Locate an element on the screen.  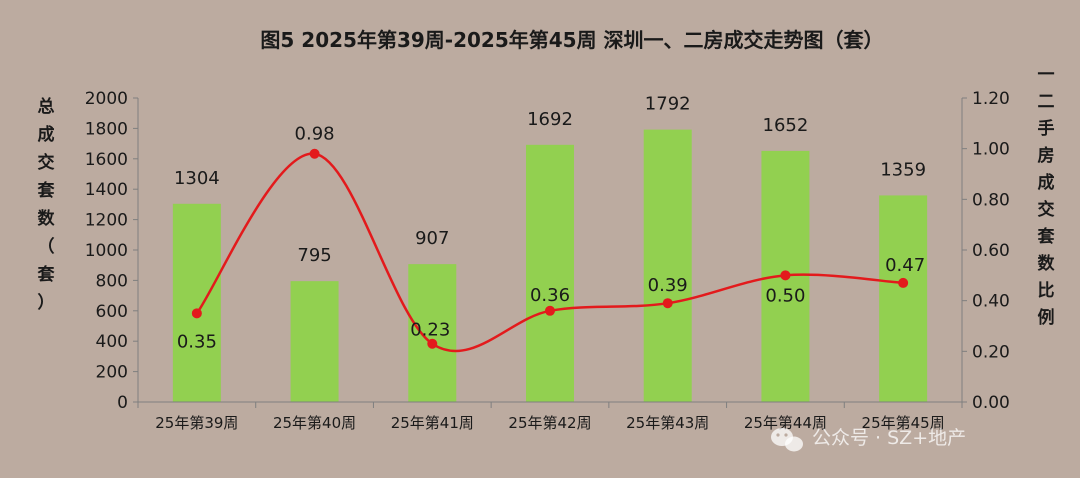
ratio-data-label: 0.39 is located at coordinates (668, 285).